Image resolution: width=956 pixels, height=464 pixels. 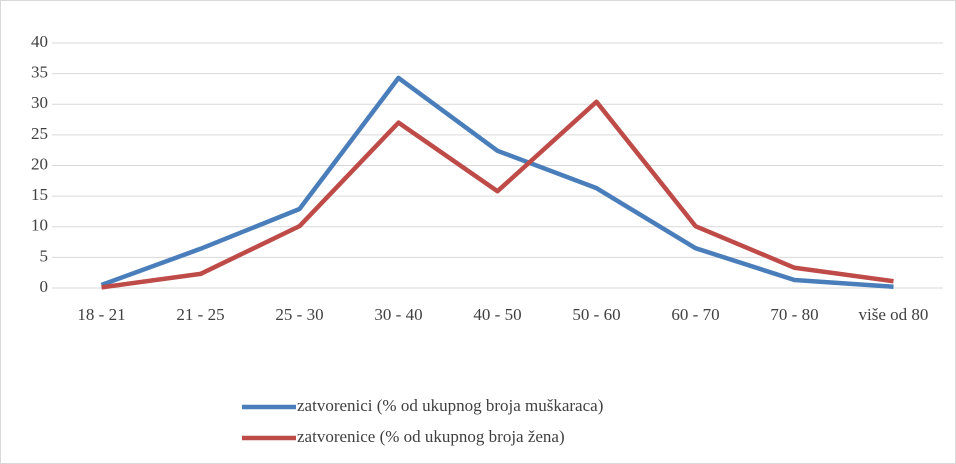 What do you see at coordinates (44, 286) in the screenshot?
I see `y-tick-label: 0` at bounding box center [44, 286].